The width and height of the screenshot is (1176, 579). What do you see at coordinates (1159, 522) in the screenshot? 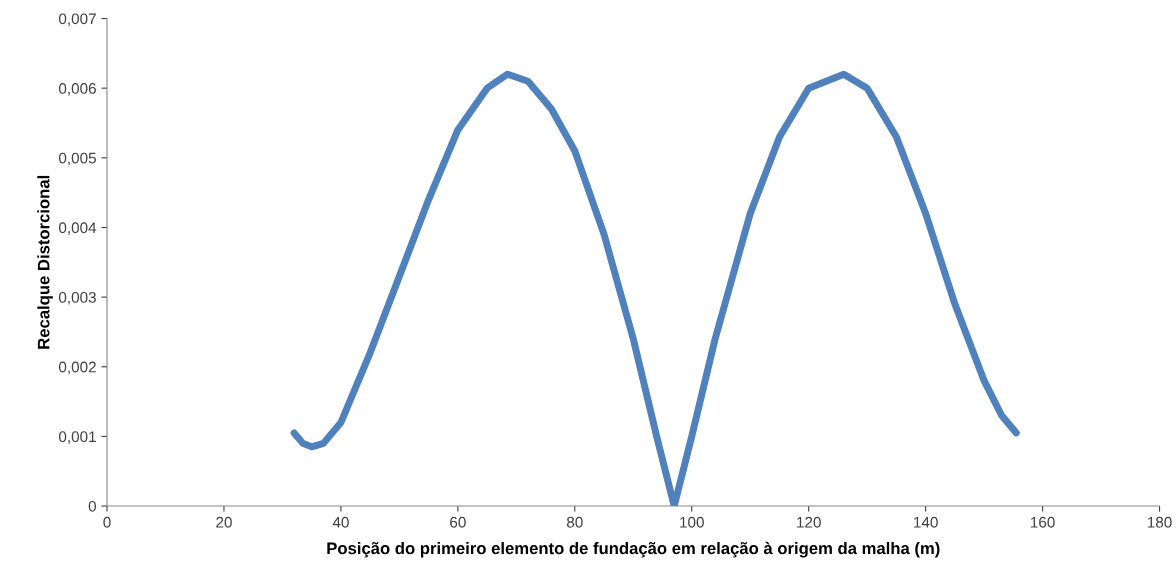
I see `x-tick-label: 180` at bounding box center [1159, 522].